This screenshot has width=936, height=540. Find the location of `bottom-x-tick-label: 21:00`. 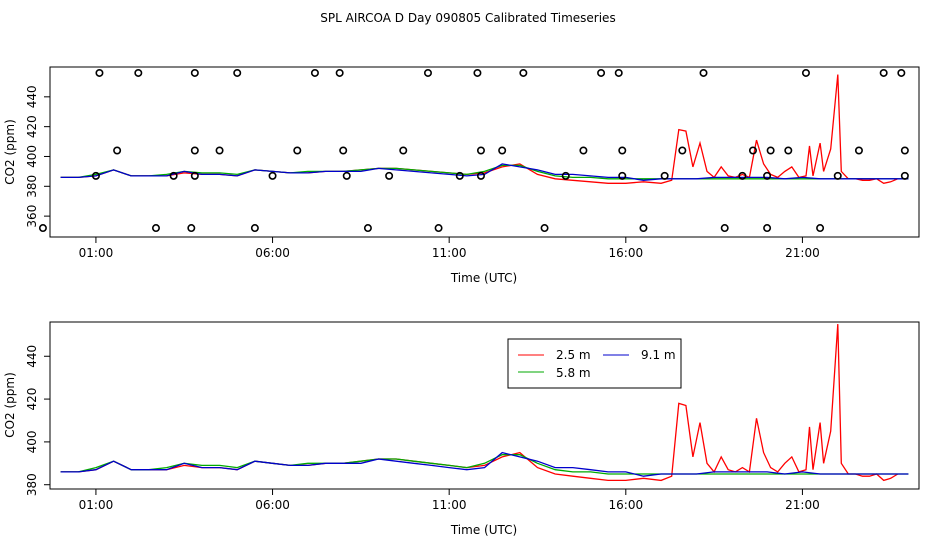

bottom-x-tick-label: 21:00 is located at coordinates (802, 505).